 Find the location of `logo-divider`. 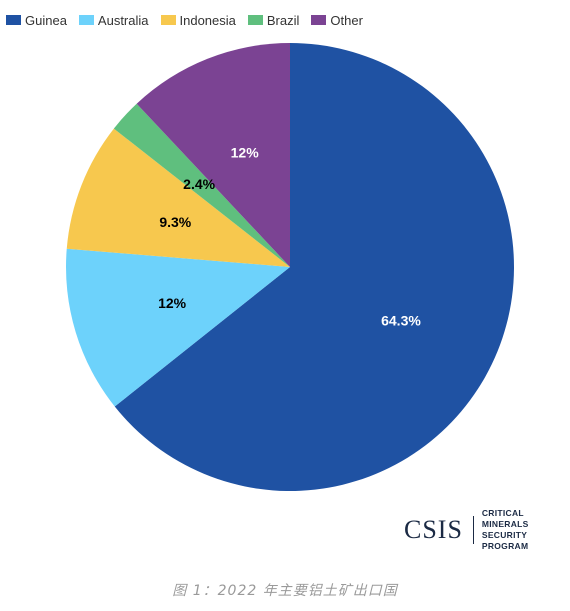

logo-divider is located at coordinates (473, 530).